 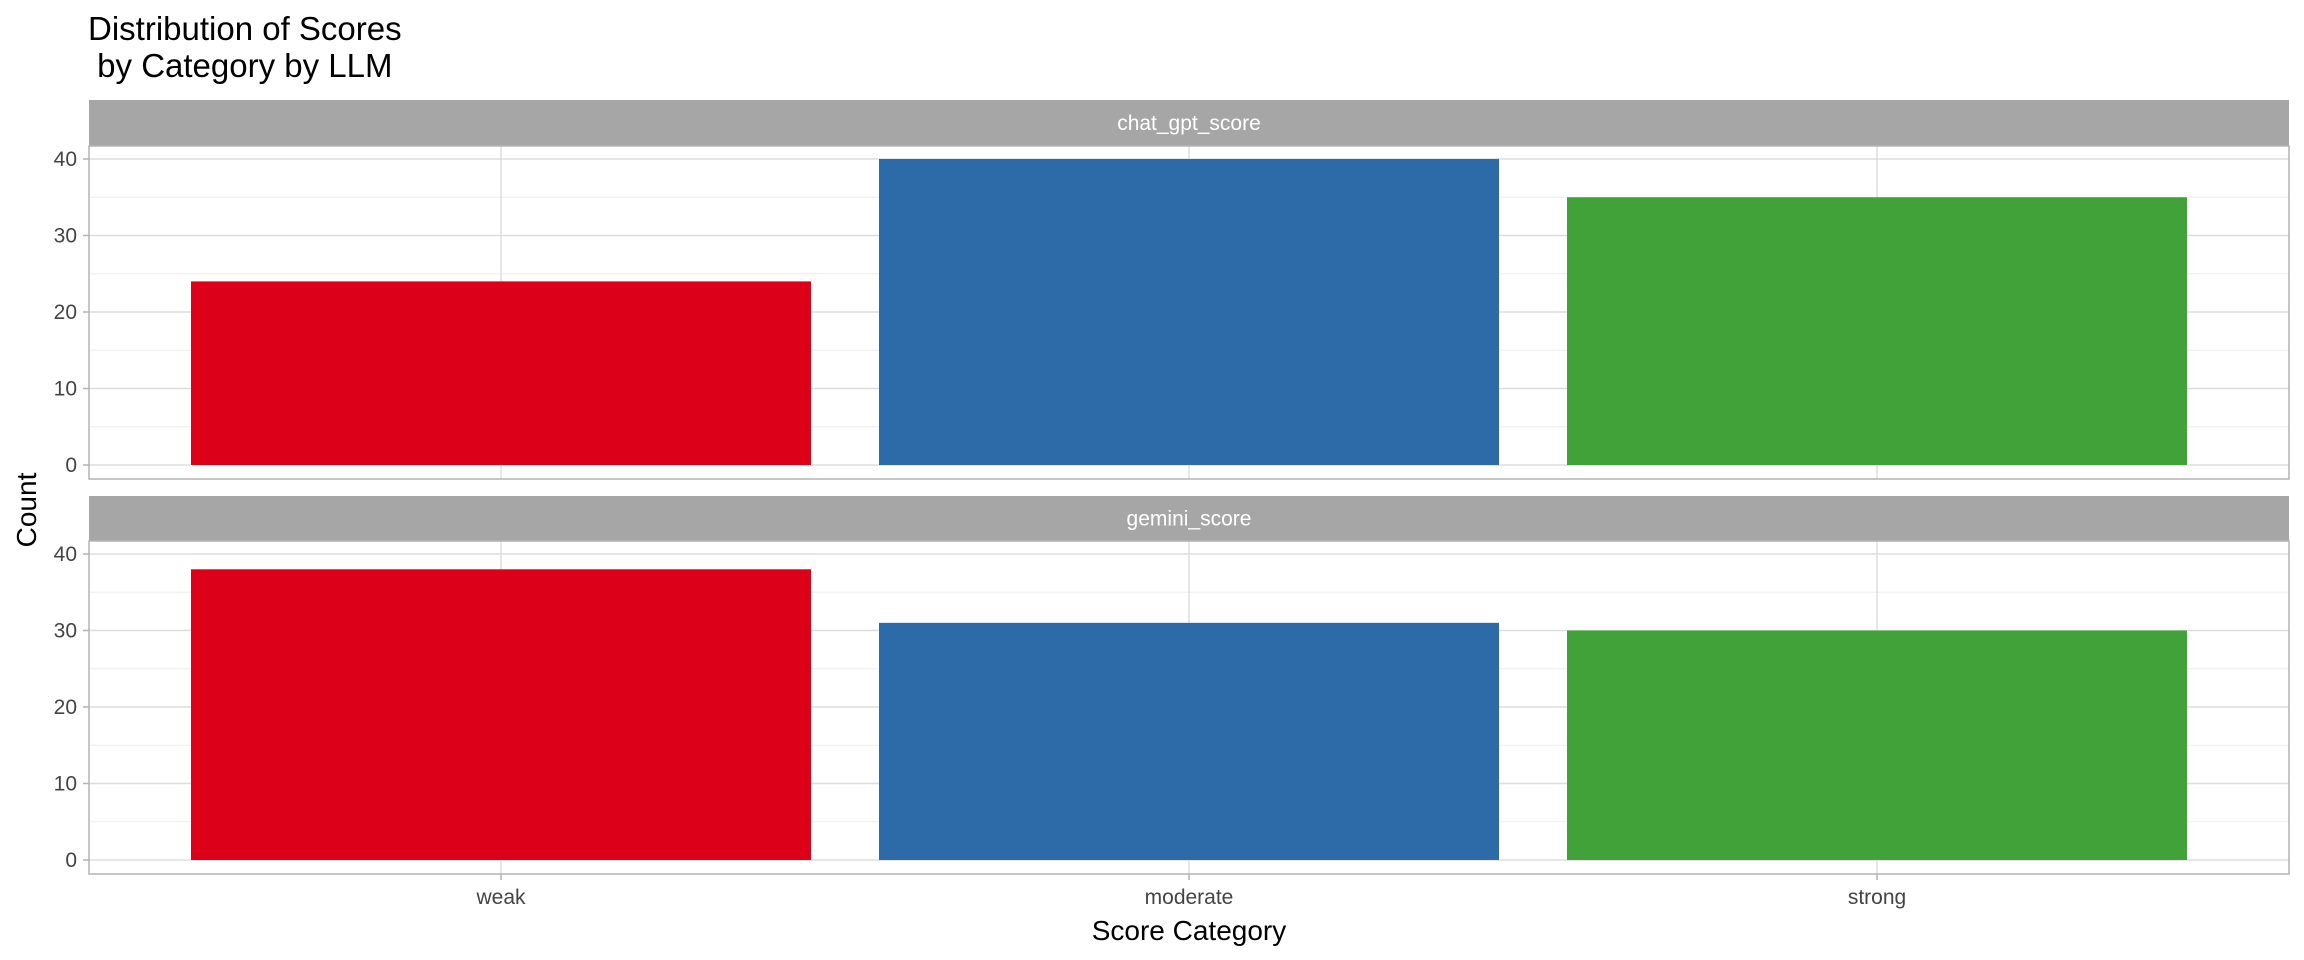 I want to click on bar-gemini-score-weak, so click(x=501, y=714).